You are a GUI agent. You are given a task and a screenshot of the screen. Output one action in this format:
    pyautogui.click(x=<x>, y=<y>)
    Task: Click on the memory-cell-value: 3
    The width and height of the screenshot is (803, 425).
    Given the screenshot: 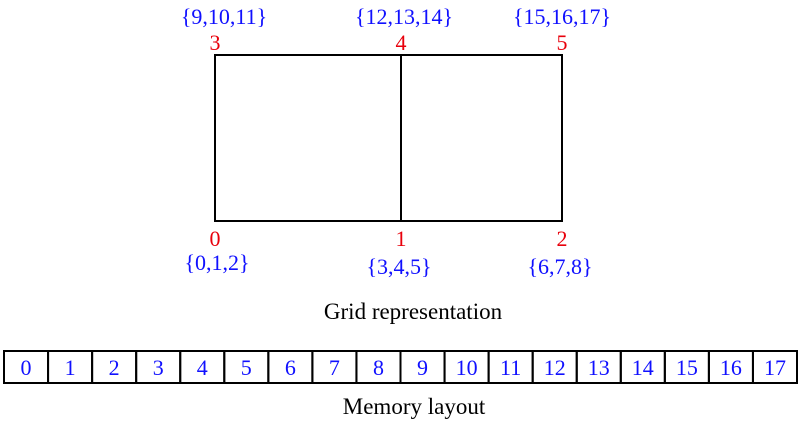 What is the action you would take?
    pyautogui.click(x=158, y=367)
    